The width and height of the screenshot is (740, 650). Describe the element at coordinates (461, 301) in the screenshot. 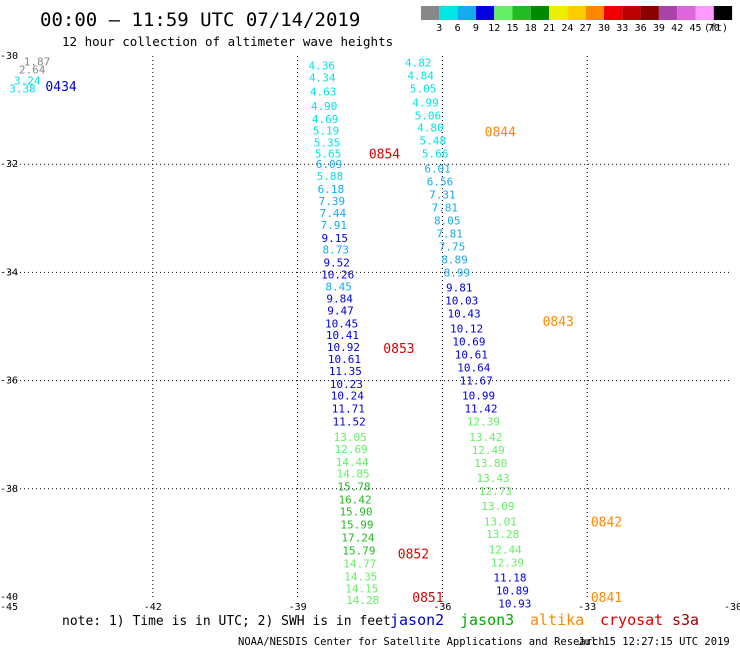

I see `wave-height-value: 10.03` at that location.